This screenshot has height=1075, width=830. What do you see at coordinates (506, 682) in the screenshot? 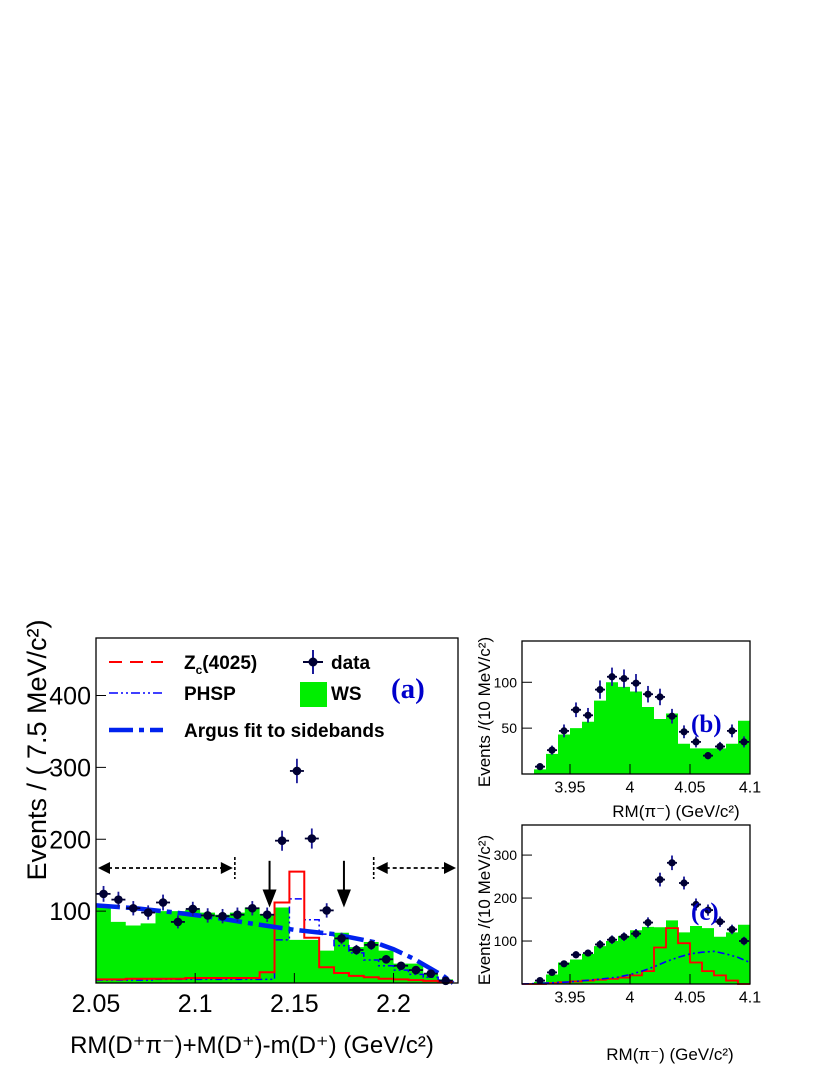
I see `panel-b-ytick-label: 100` at bounding box center [506, 682].